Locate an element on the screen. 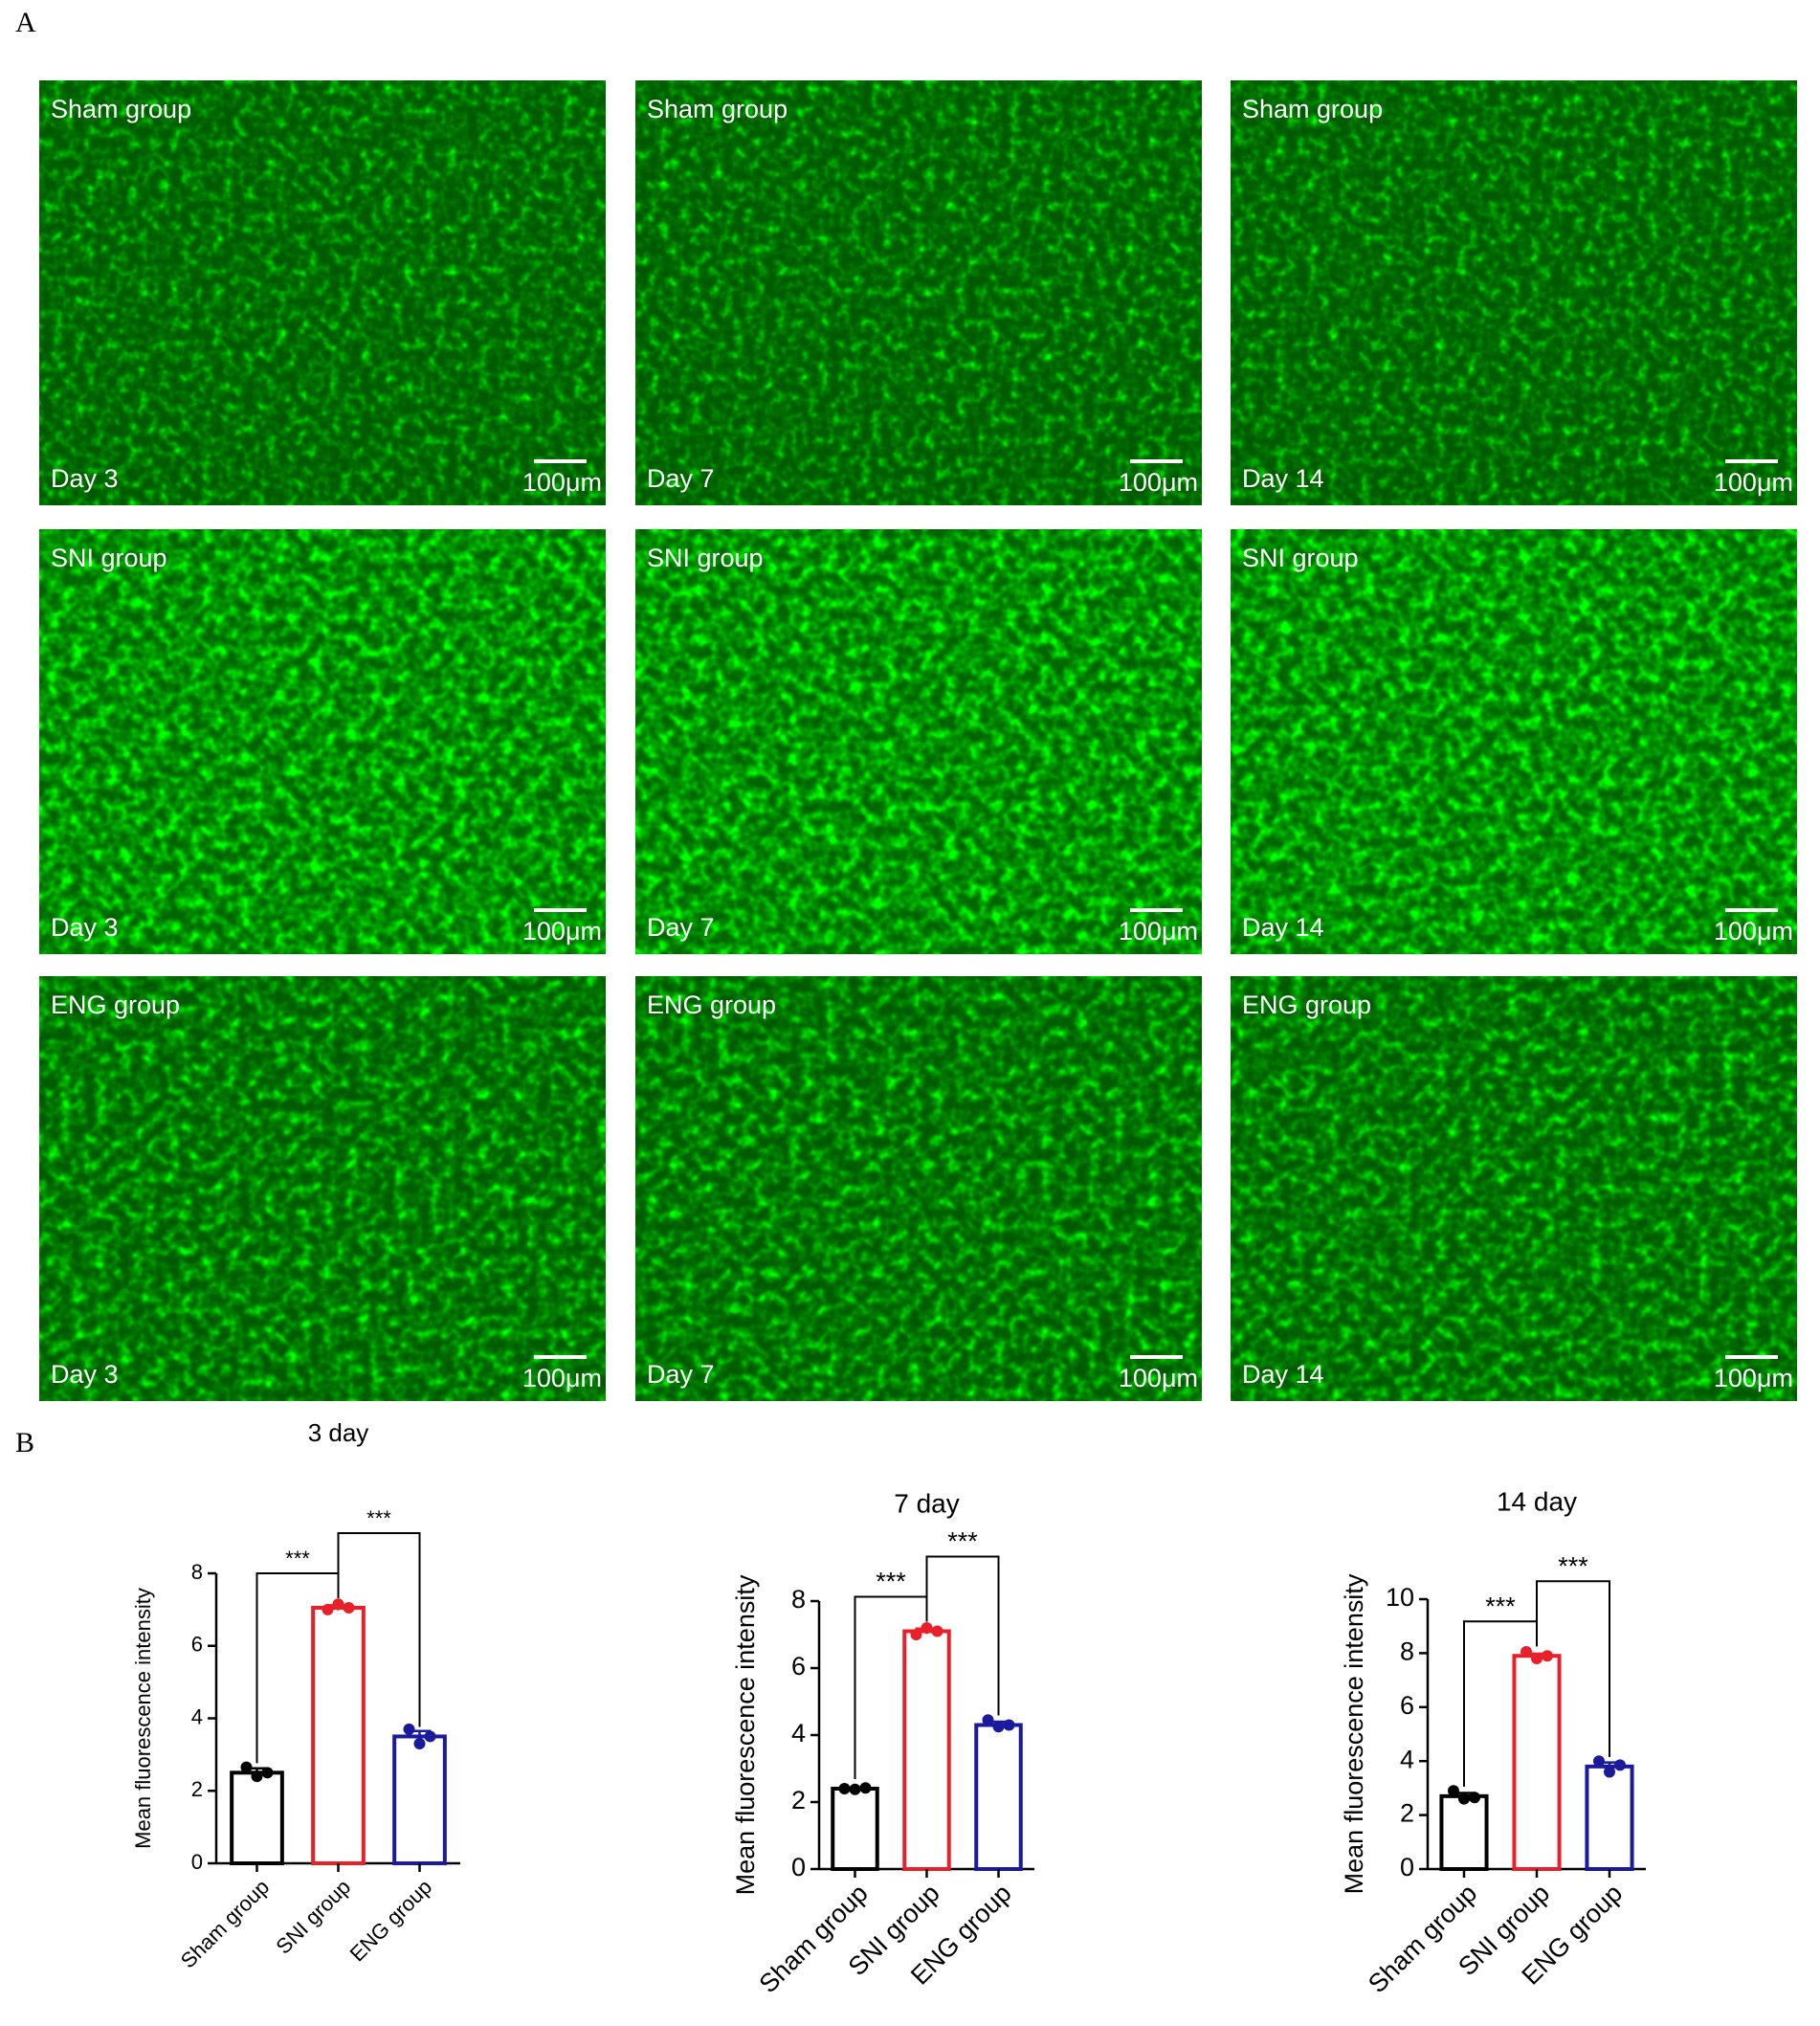 This screenshot has width=1820, height=2026. x-tick-label: SNI group is located at coordinates (313, 1917).